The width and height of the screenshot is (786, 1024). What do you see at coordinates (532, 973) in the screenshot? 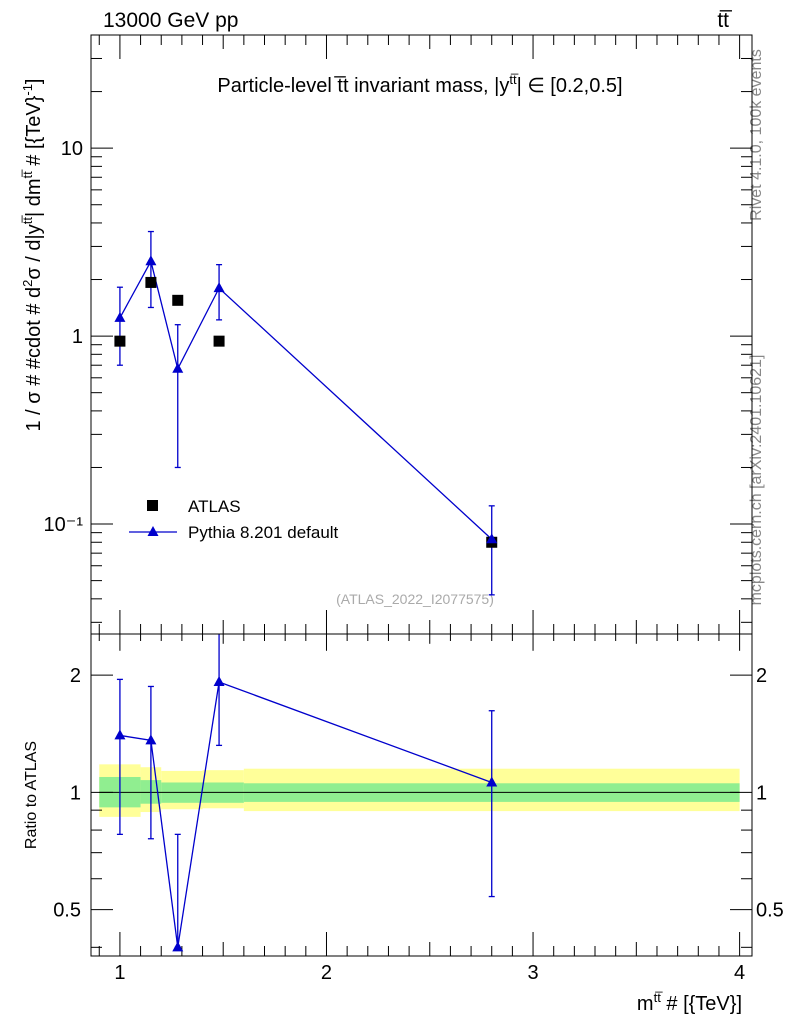
I see `xtick-label: 3` at bounding box center [532, 973].